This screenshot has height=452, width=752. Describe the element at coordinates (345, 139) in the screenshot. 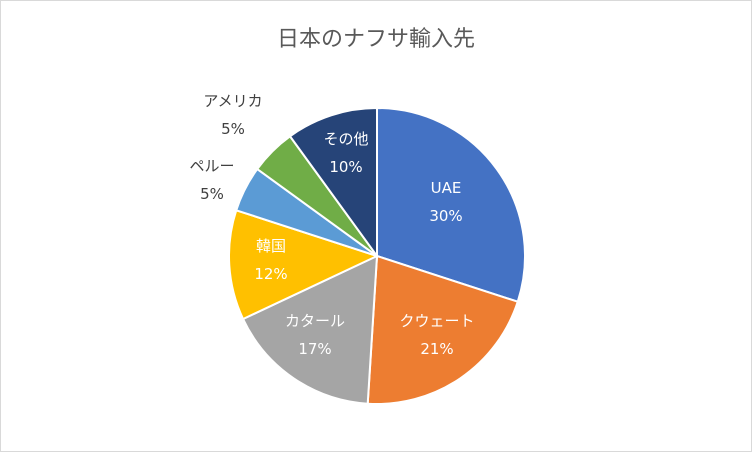

I see `slice-label: その他` at that location.